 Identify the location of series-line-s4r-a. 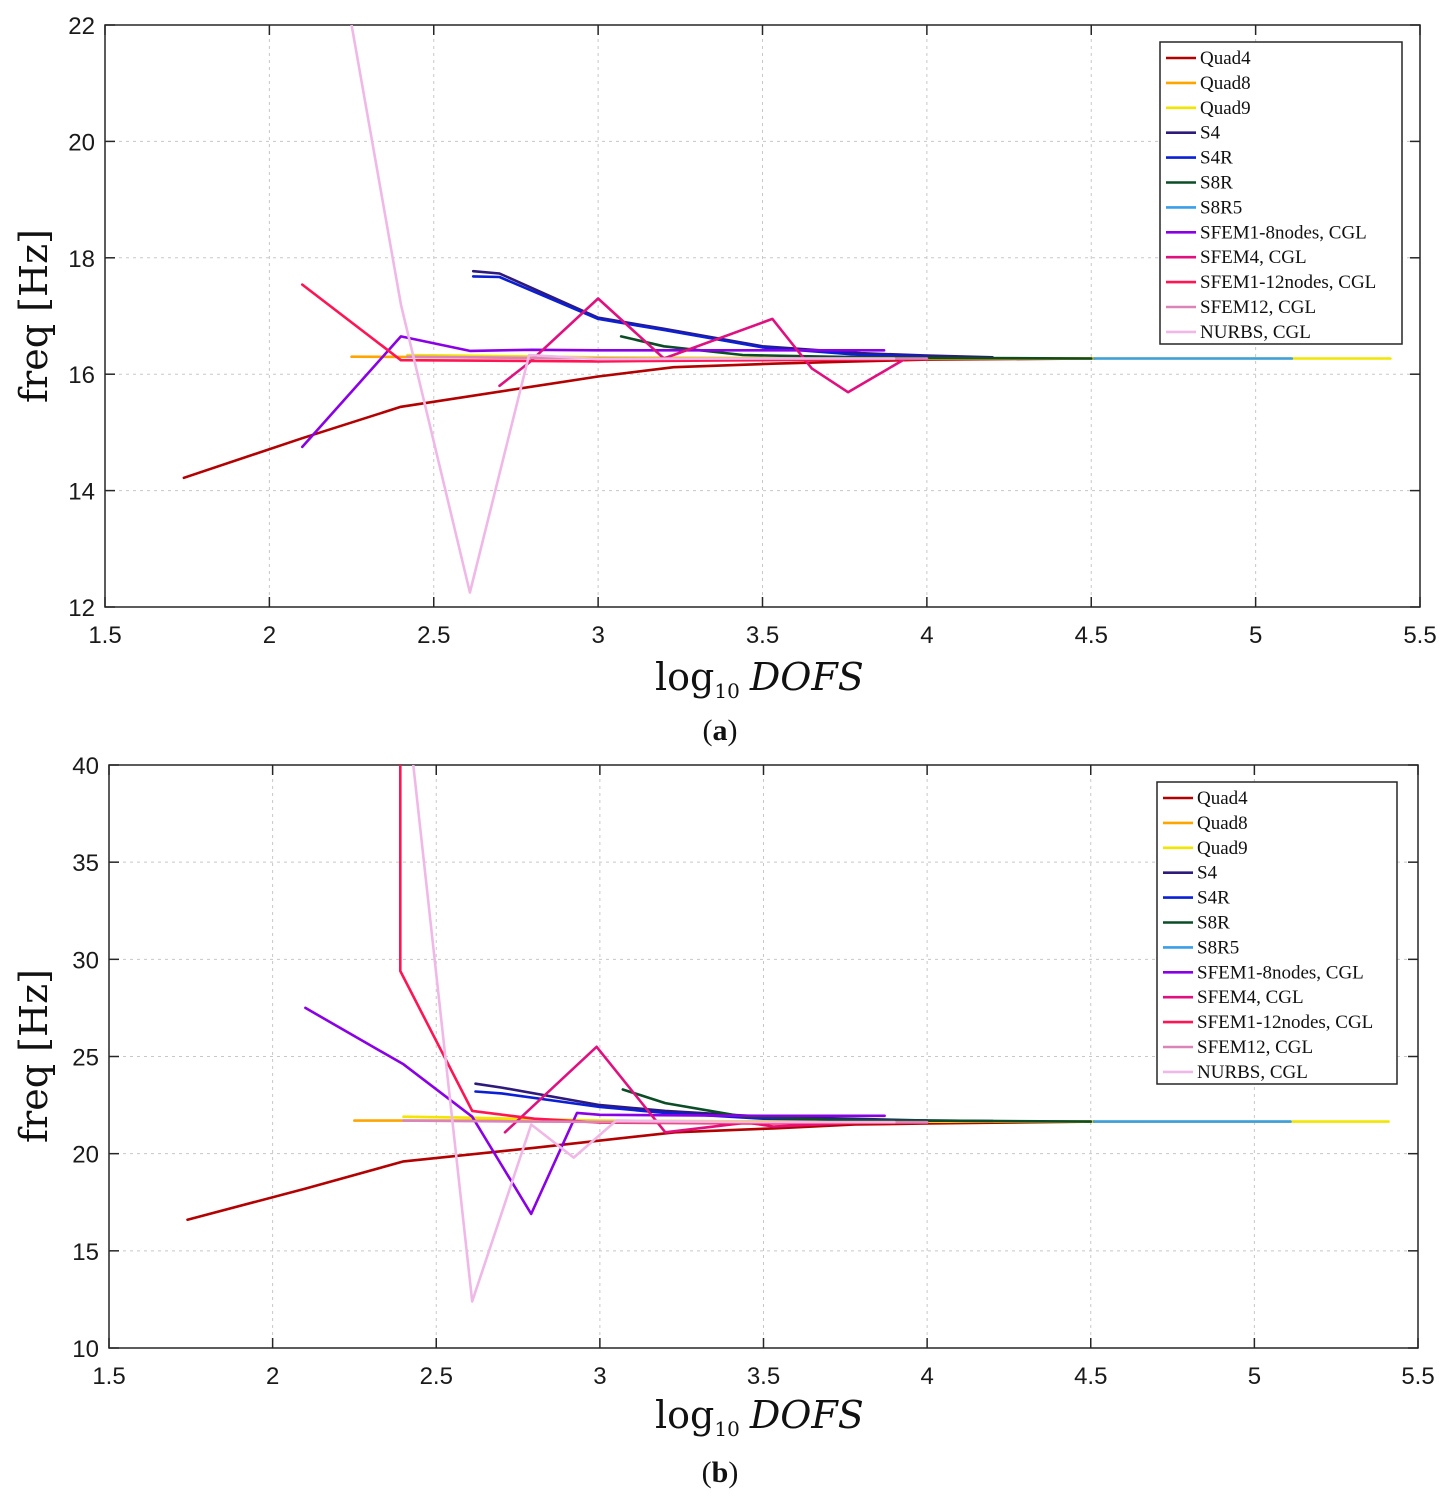
(700, 317).